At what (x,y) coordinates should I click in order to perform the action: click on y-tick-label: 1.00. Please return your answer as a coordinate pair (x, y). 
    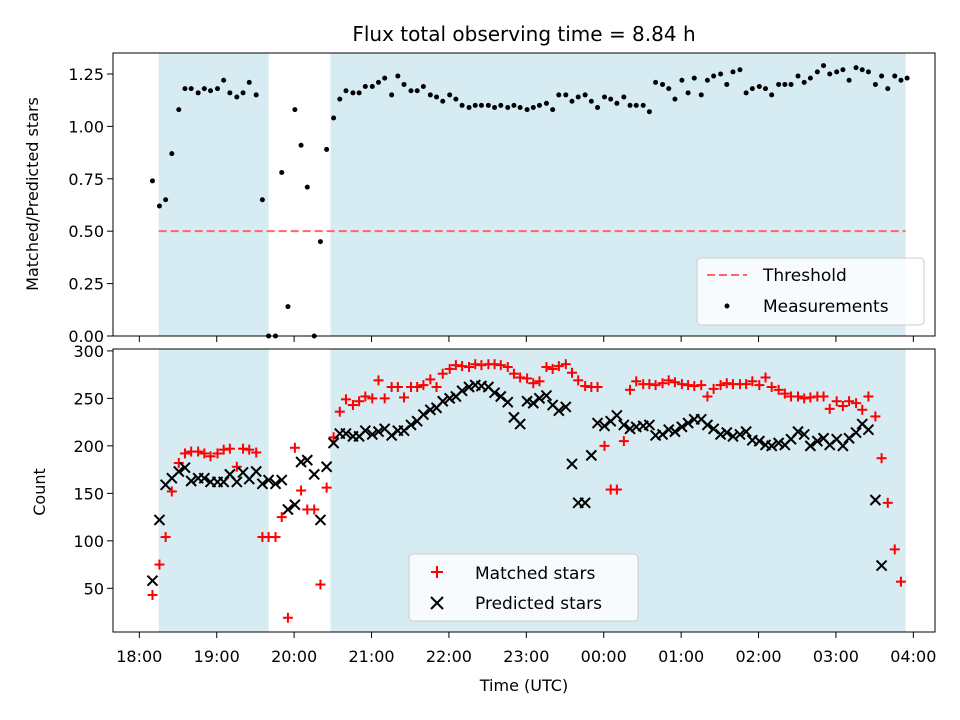
    Looking at the image, I should click on (86, 126).